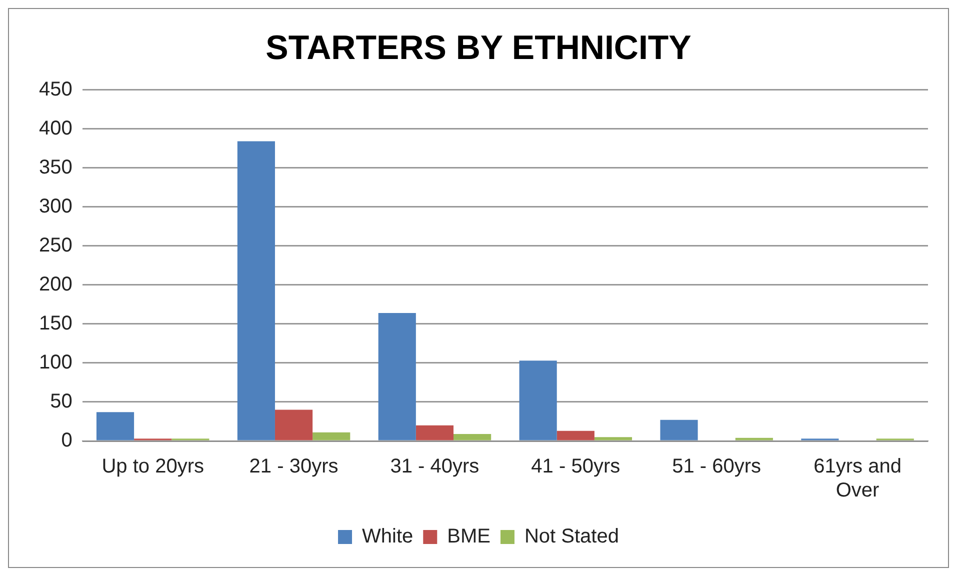 The height and width of the screenshot is (578, 957). What do you see at coordinates (55, 245) in the screenshot?
I see `y-tick-label: 250` at bounding box center [55, 245].